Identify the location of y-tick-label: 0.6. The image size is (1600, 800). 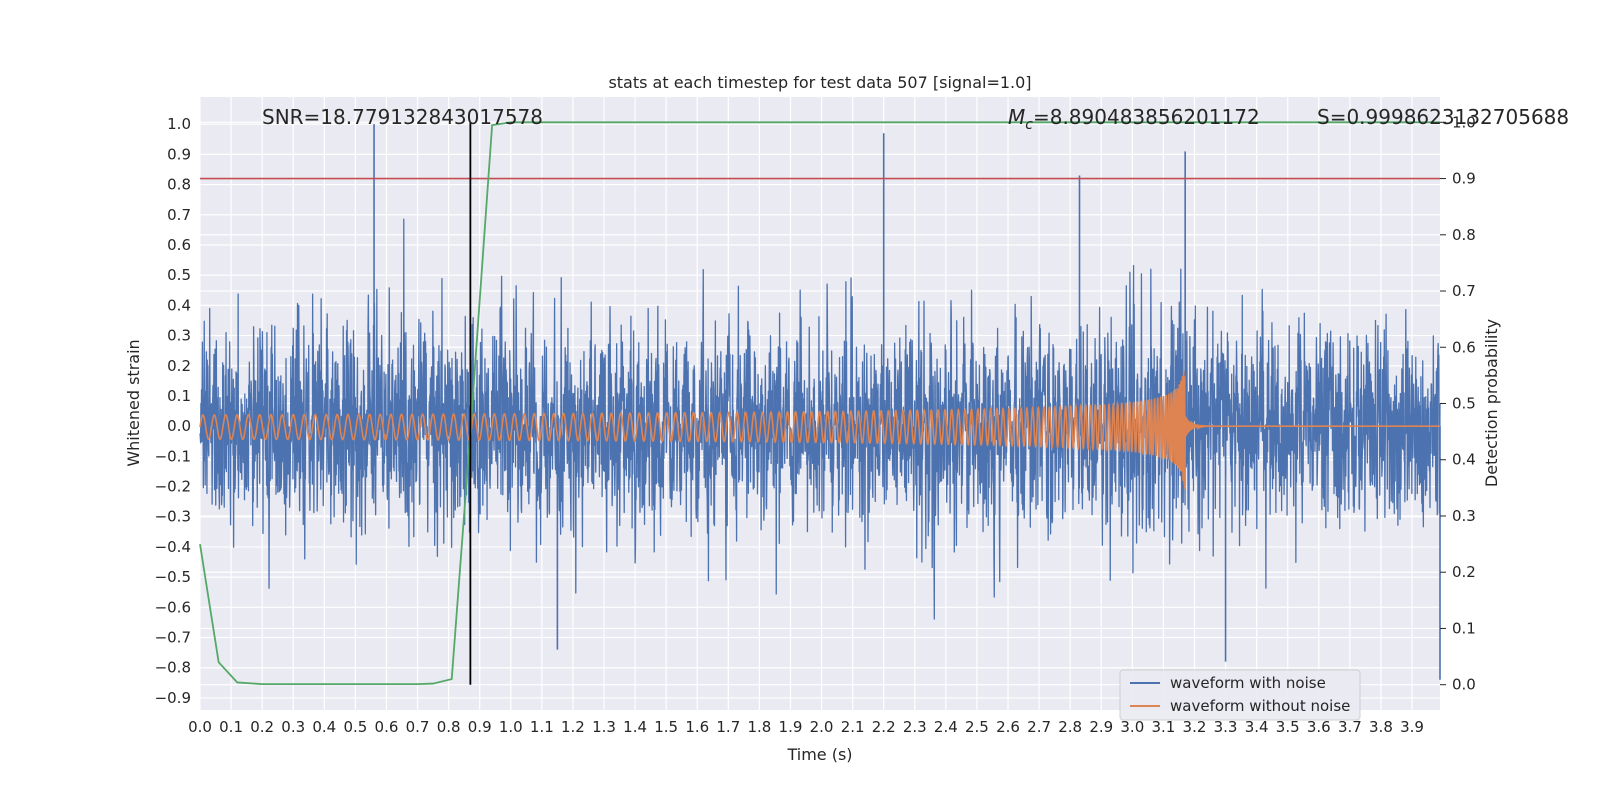
(179, 245).